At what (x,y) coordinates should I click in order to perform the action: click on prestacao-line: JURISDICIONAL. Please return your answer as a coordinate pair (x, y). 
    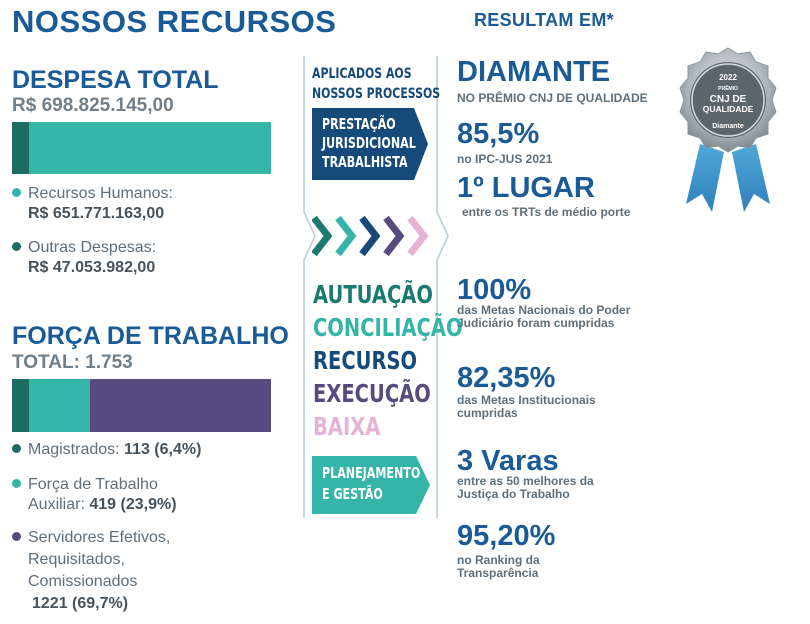
    Looking at the image, I should click on (369, 143).